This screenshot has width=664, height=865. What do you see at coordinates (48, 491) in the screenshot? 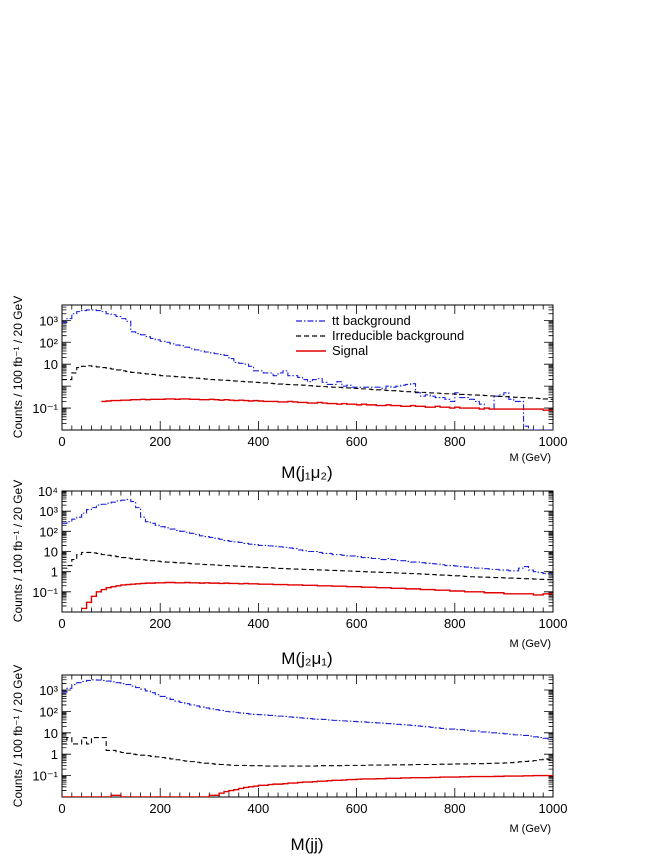
I see `y-tick-label: 10⁴` at bounding box center [48, 491].